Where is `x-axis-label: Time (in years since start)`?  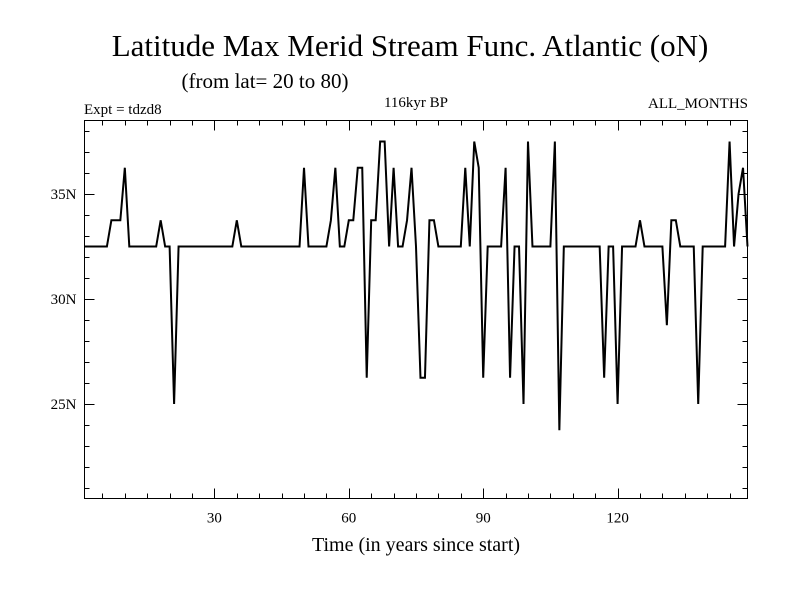
x-axis-label: Time (in years since start) is located at coordinates (416, 545).